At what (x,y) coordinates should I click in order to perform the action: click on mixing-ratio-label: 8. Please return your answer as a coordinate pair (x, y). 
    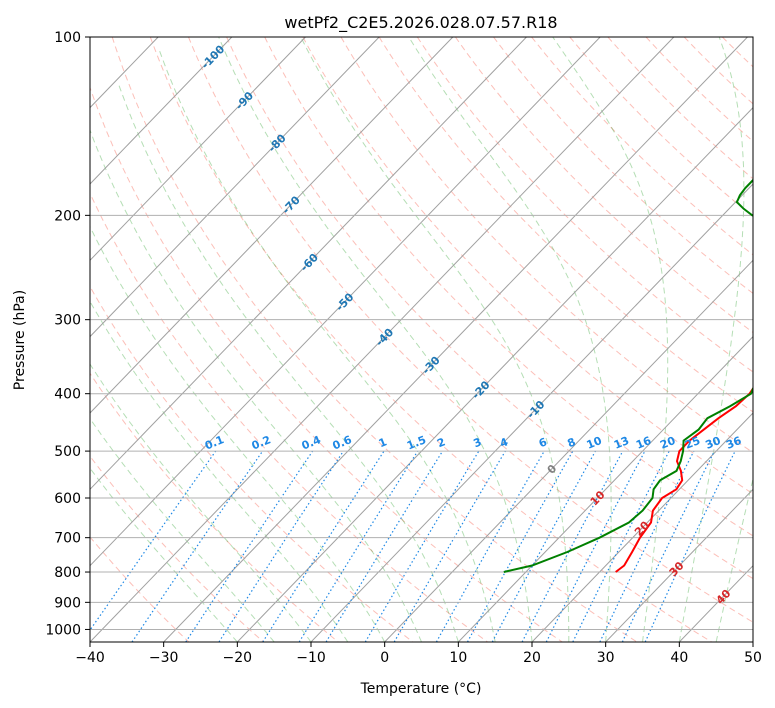
    Looking at the image, I should click on (571, 442).